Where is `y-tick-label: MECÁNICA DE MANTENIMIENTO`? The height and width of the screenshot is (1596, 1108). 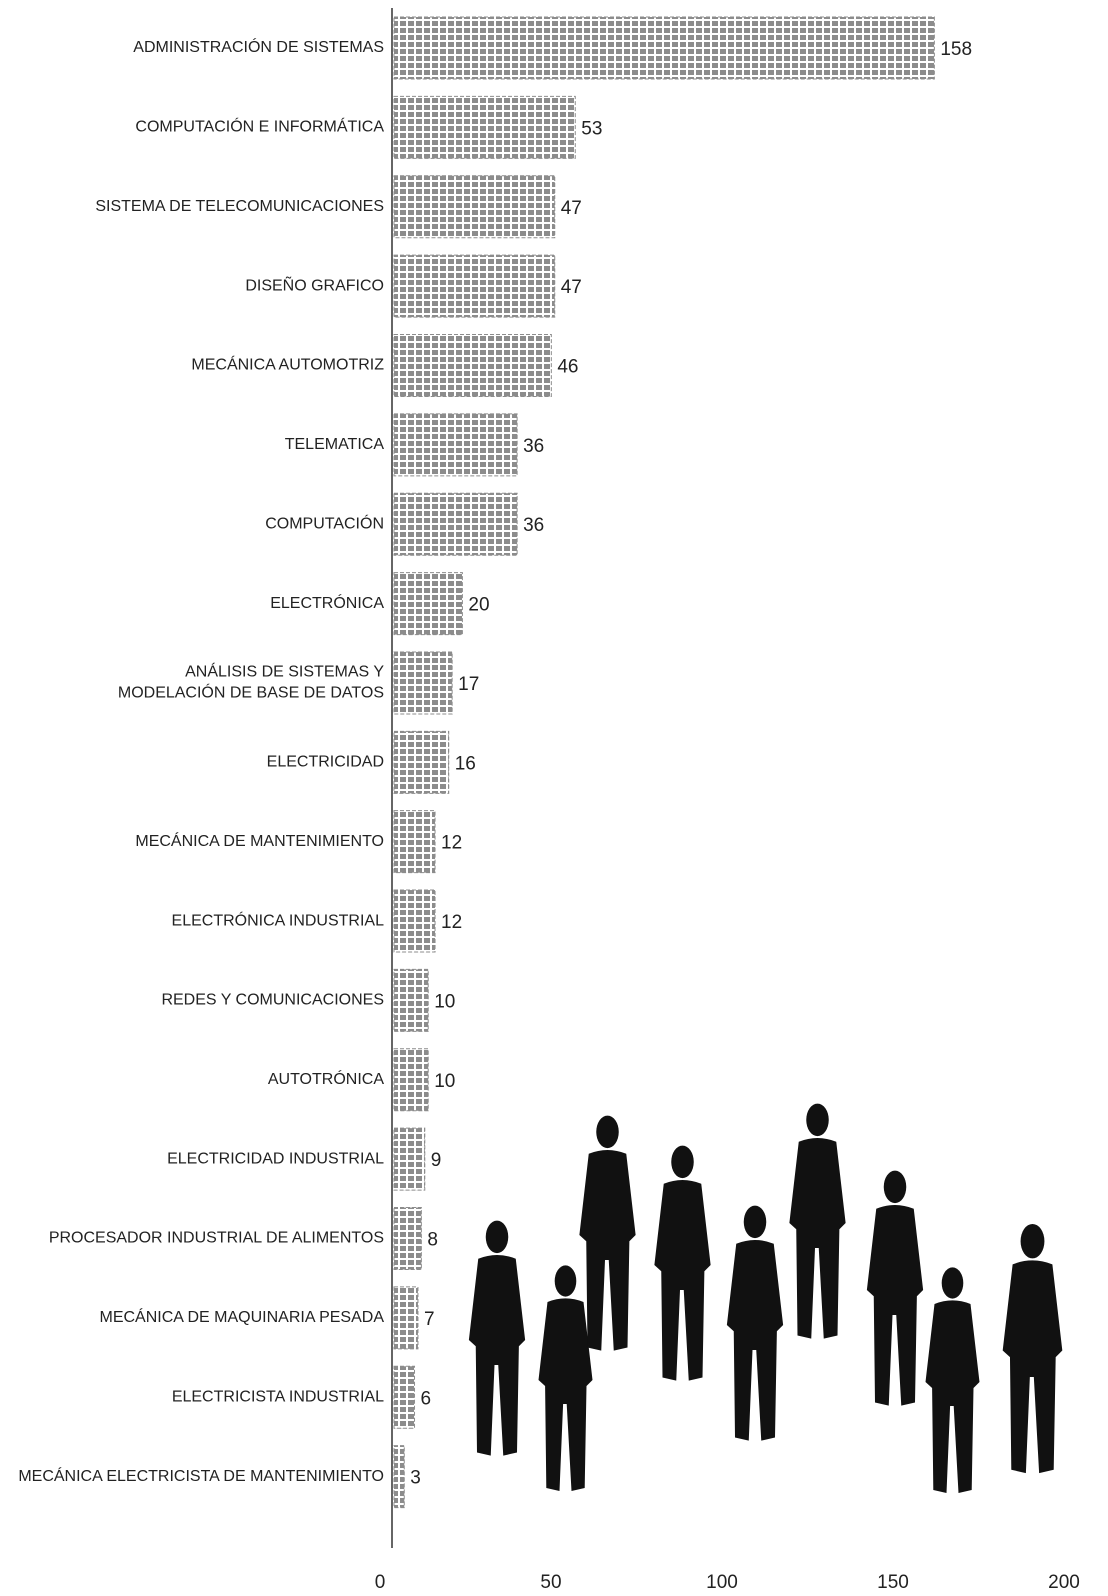 y-tick-label: MECÁNICA DE MANTENIMIENTO is located at coordinates (259, 840).